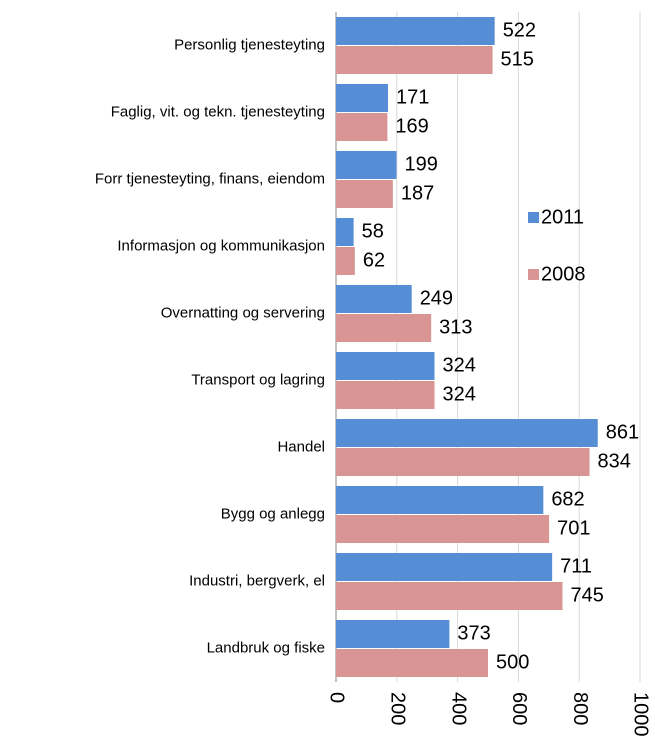 The height and width of the screenshot is (751, 655). I want to click on category-label: Forr tjenesteyting, finans, eiendom, so click(210, 178).